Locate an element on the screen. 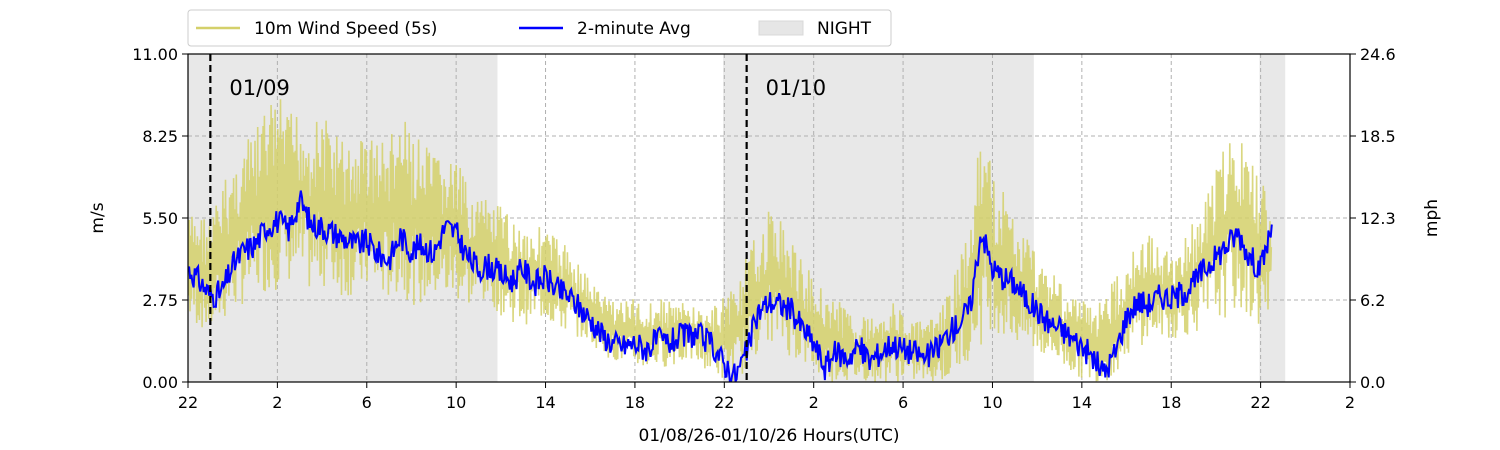 Image resolution: width=1500 pixels, height=450 pixels. y-tick-label-right: 24.6 is located at coordinates (1378, 54).